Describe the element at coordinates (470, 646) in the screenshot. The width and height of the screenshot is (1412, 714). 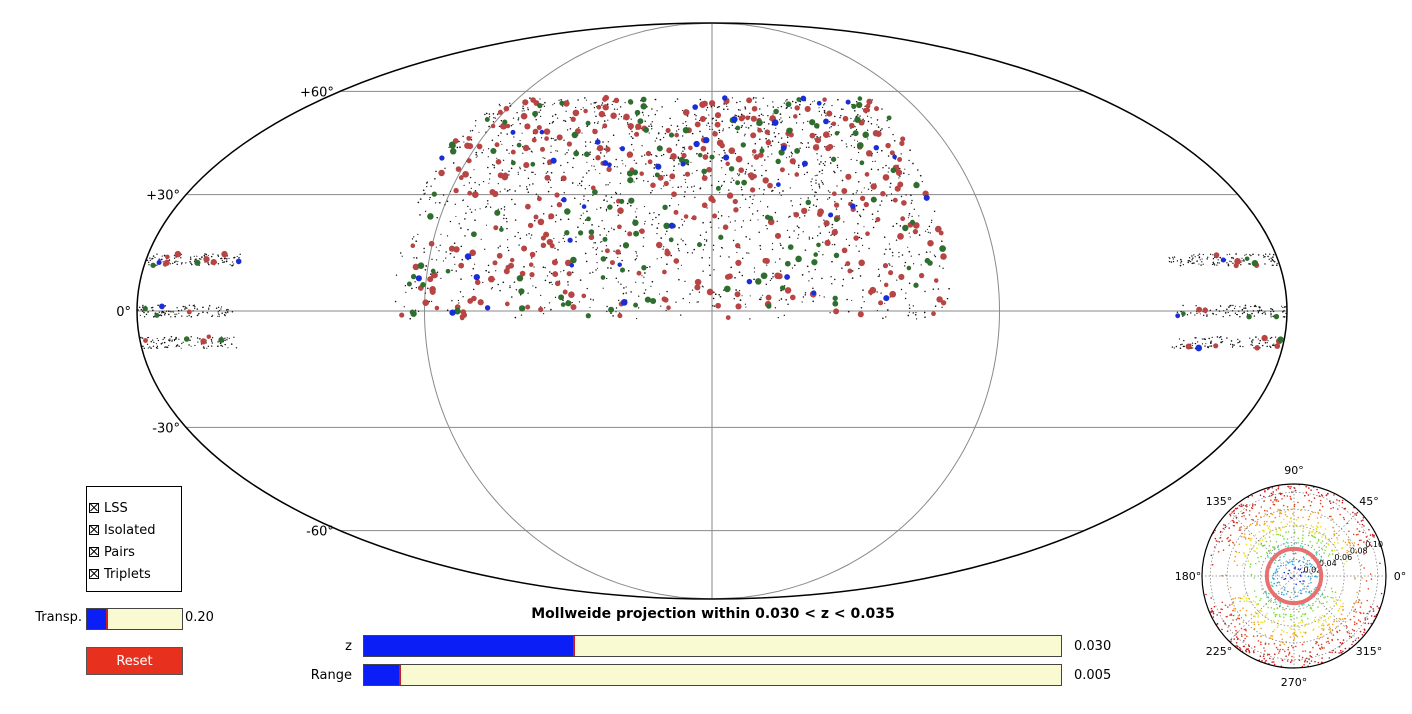
I see `z-slider-fill` at that location.